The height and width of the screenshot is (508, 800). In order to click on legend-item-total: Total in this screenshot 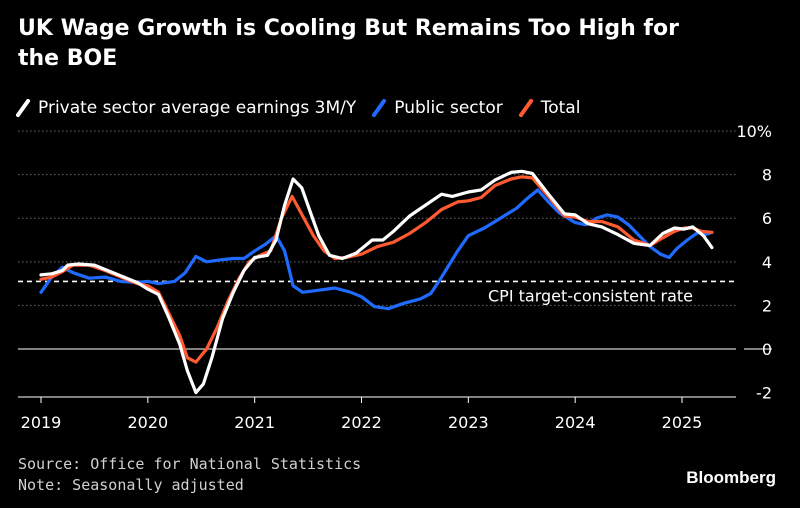, I will do `click(549, 108)`.